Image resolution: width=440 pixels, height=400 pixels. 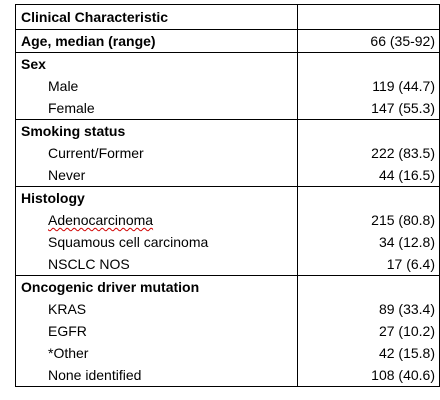 I want to click on table-row: *Other 42 (15.8), so click(x=227, y=353).